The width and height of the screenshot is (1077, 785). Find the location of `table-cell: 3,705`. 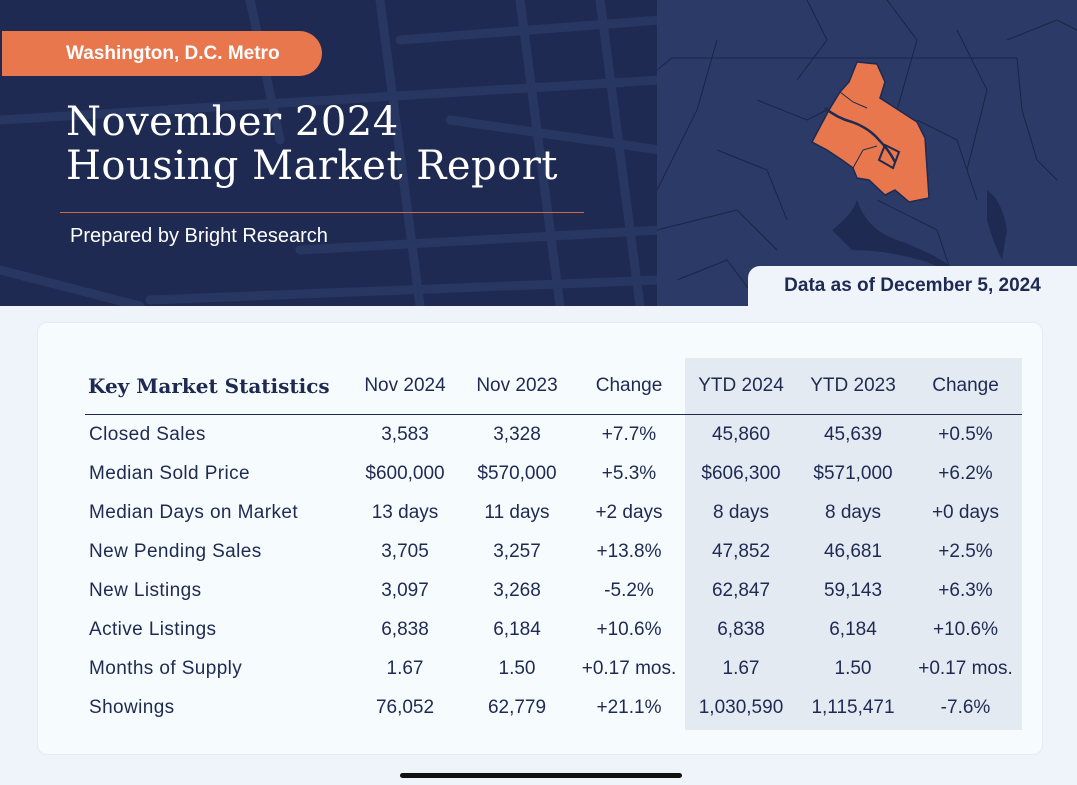

table-cell: 3,705 is located at coordinates (405, 551).